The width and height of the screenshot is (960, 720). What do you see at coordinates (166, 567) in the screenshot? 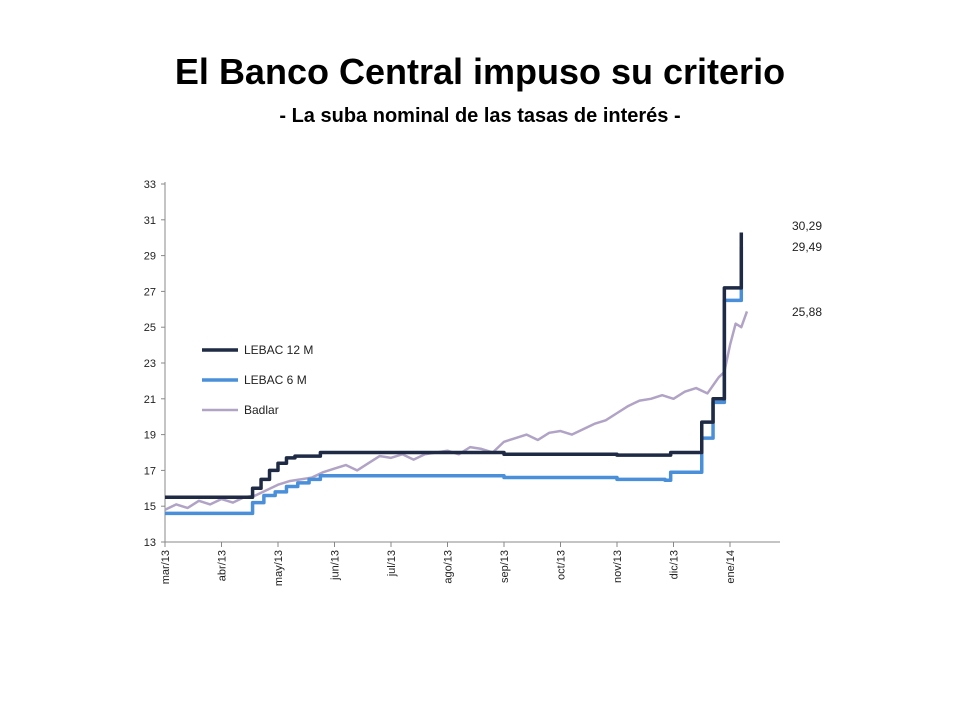
I see `x-tick-label: mar/13` at bounding box center [166, 567].